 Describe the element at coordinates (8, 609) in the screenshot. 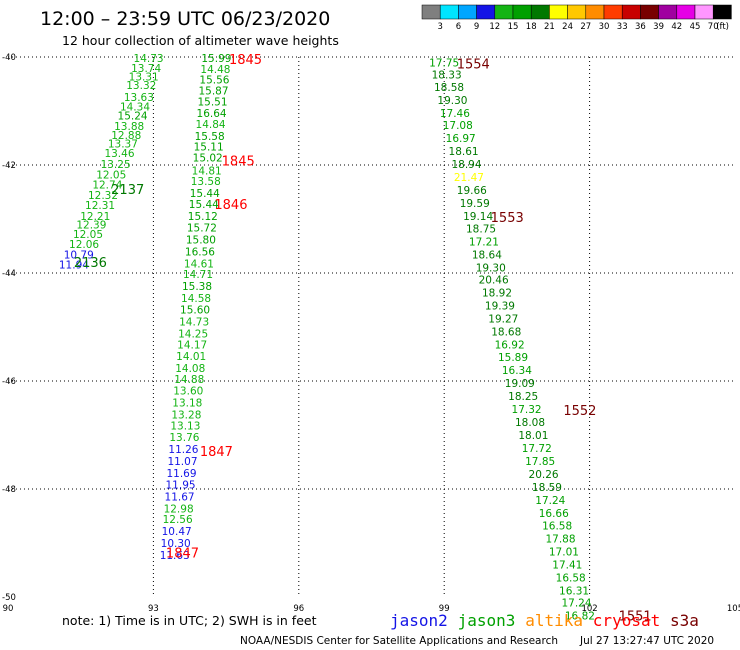

I see `x-tick-label: 90` at that location.